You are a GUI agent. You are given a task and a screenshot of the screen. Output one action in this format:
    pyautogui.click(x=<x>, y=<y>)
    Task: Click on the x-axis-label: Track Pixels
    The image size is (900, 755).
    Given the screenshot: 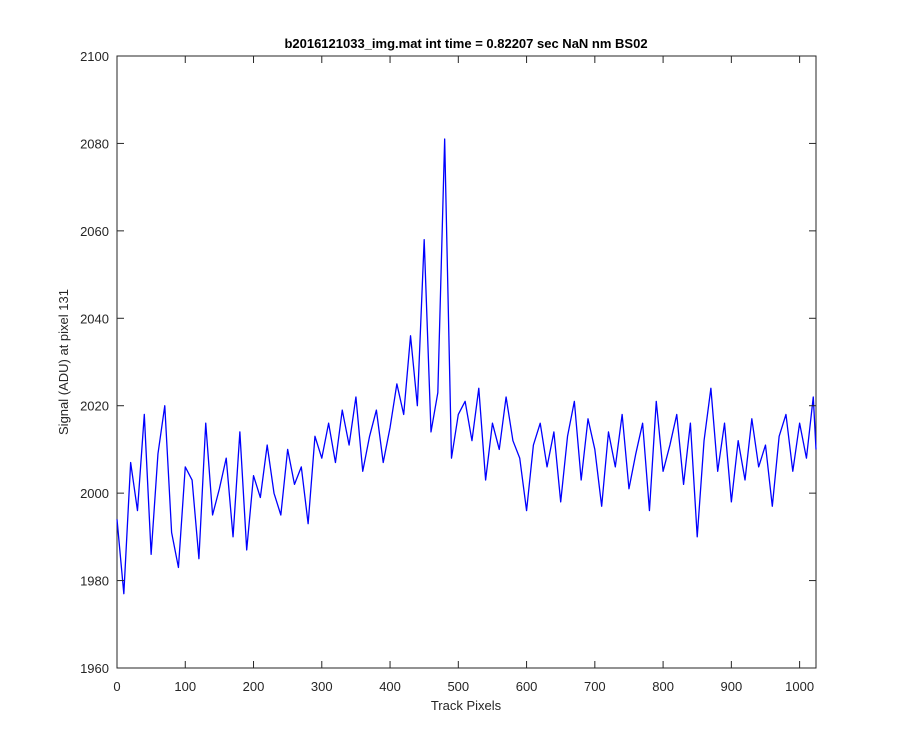 What is the action you would take?
    pyautogui.click(x=466, y=705)
    